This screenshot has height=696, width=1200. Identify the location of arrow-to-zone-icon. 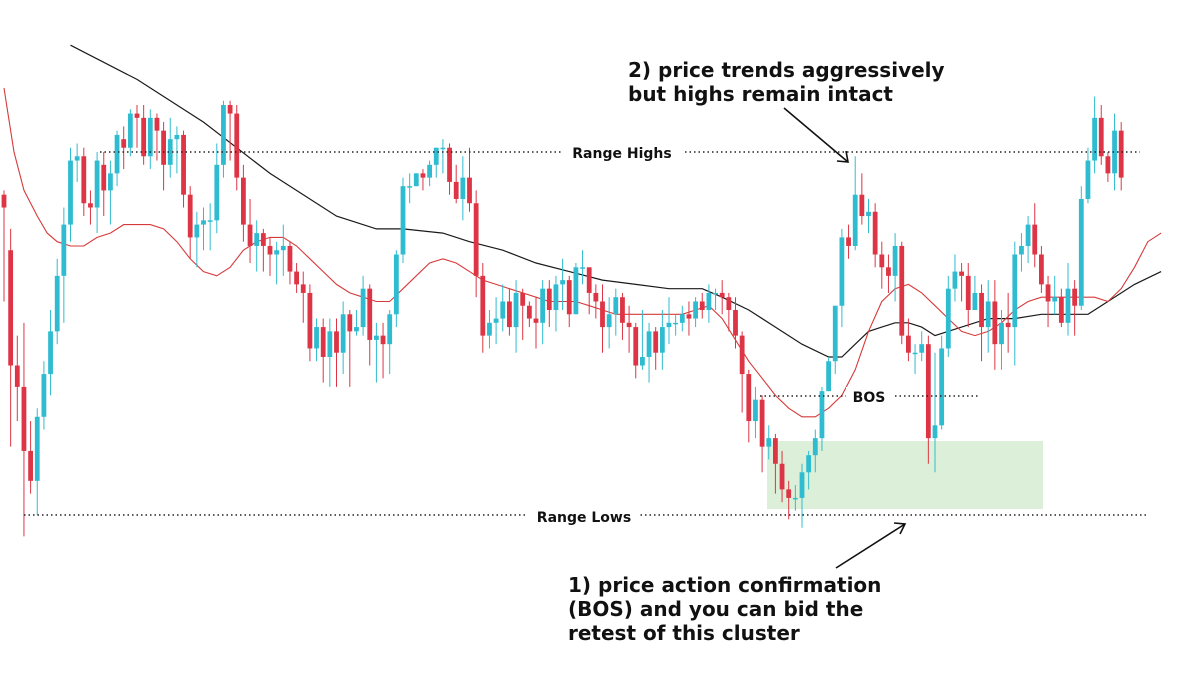
(871, 545).